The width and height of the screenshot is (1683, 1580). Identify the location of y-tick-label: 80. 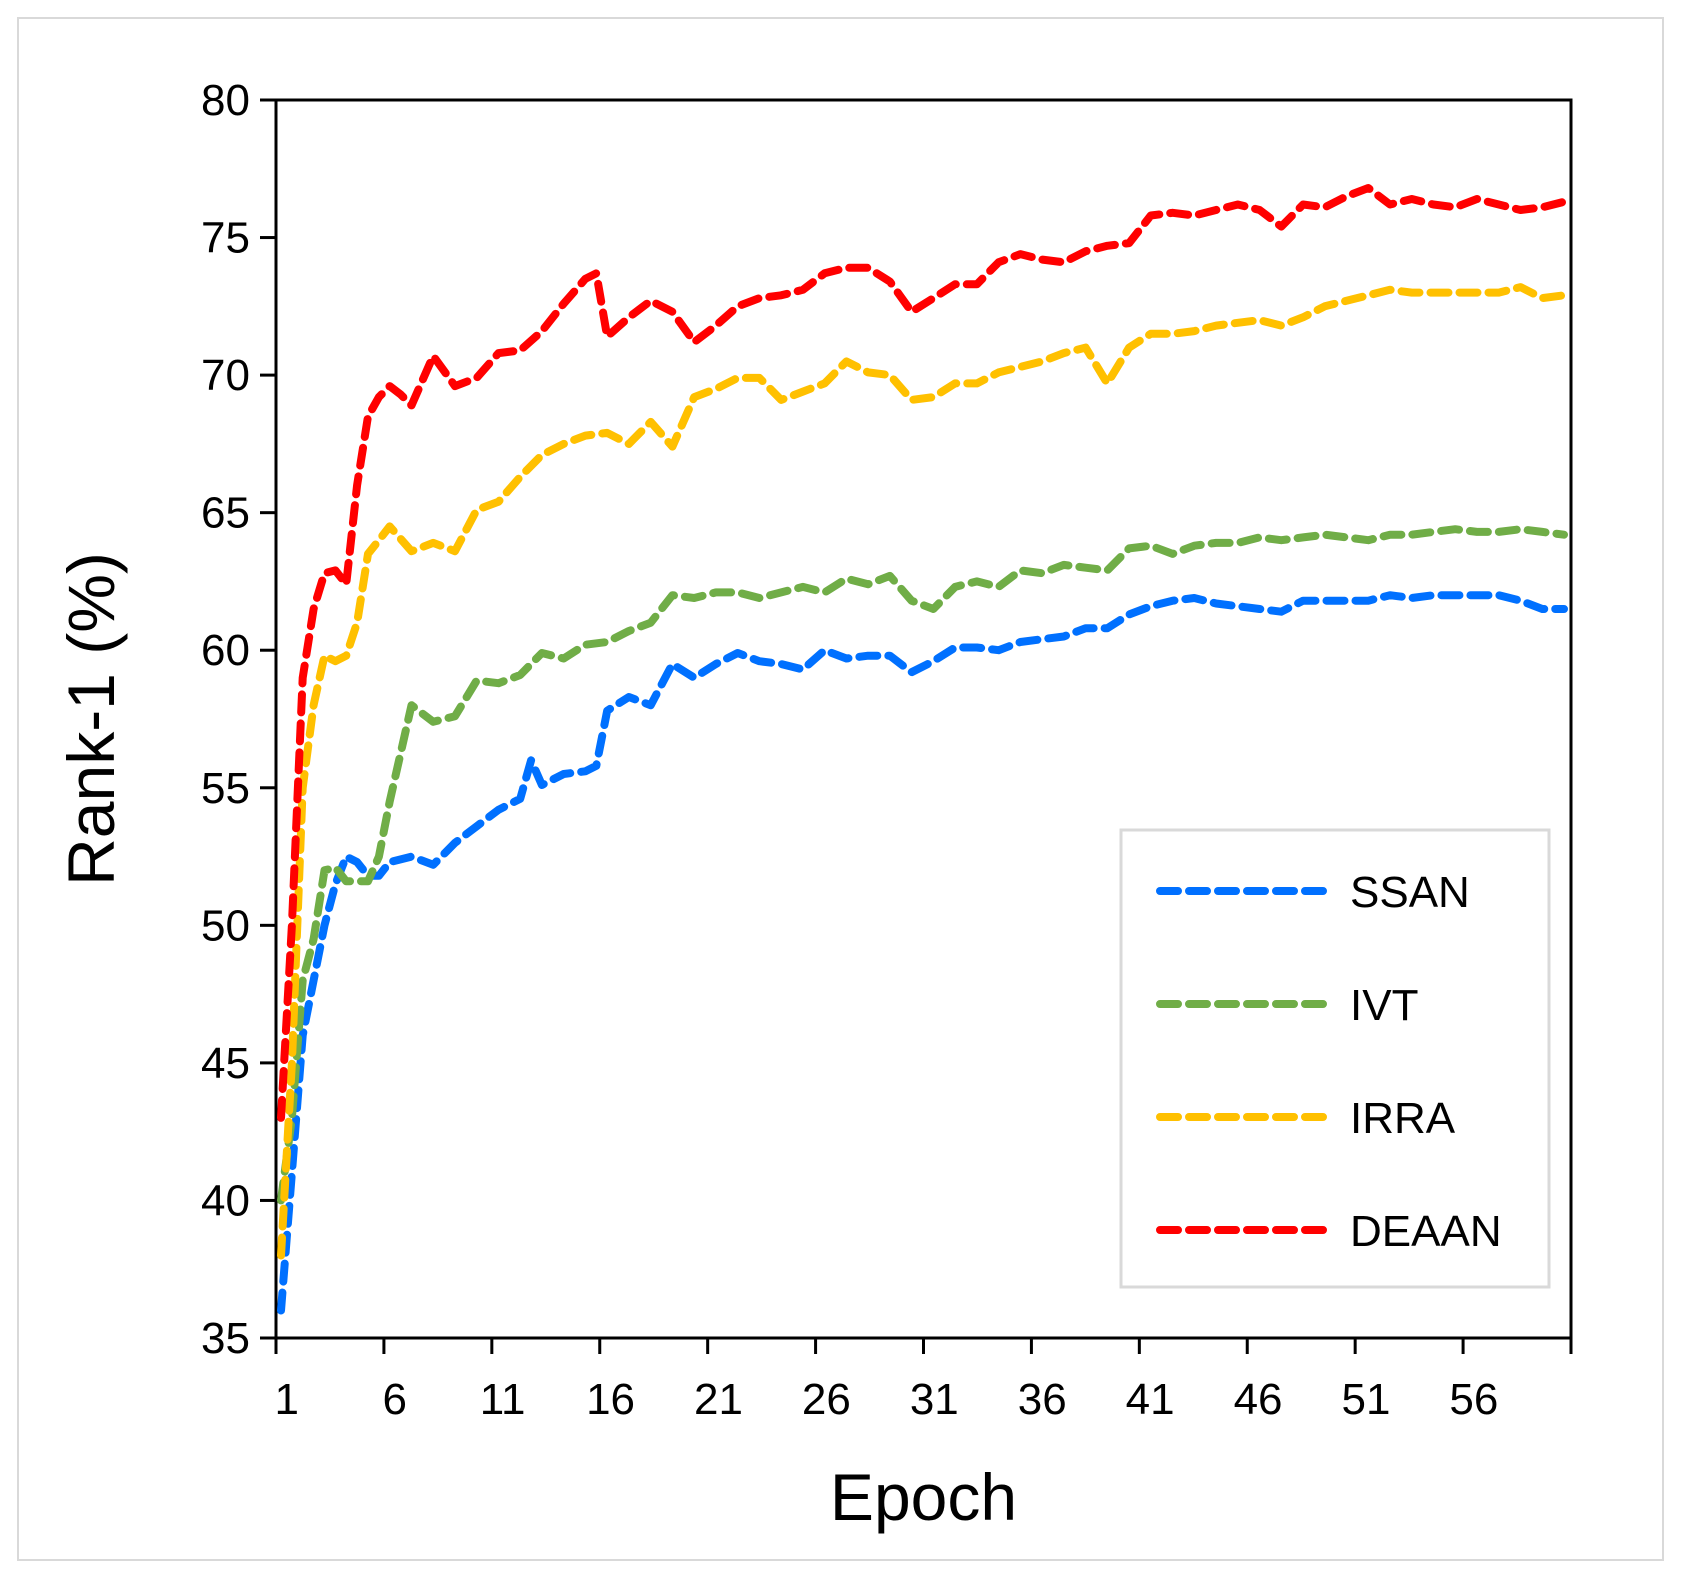
(225, 100).